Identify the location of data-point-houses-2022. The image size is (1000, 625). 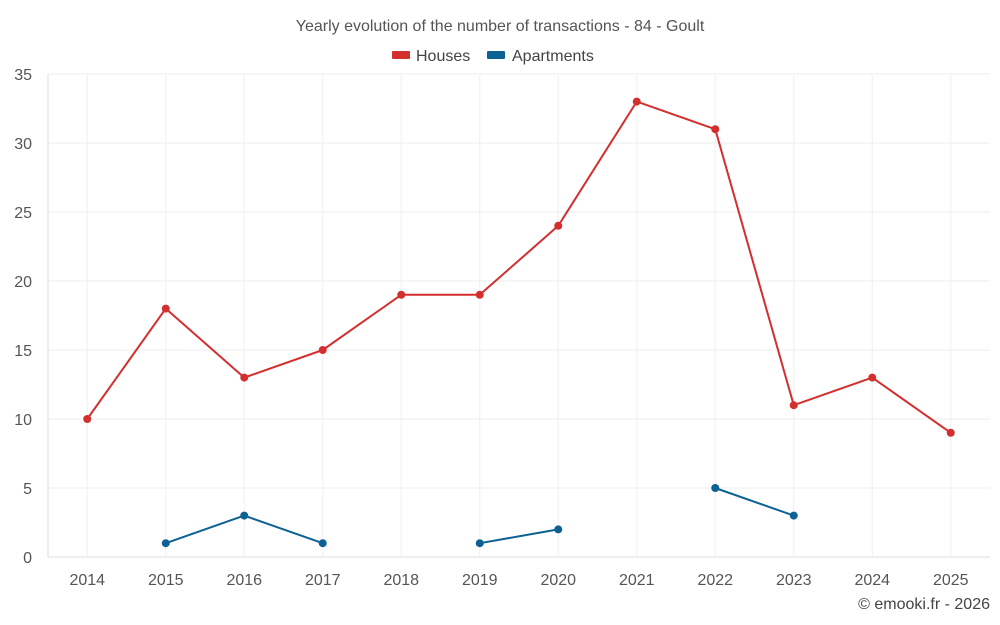
(715, 129).